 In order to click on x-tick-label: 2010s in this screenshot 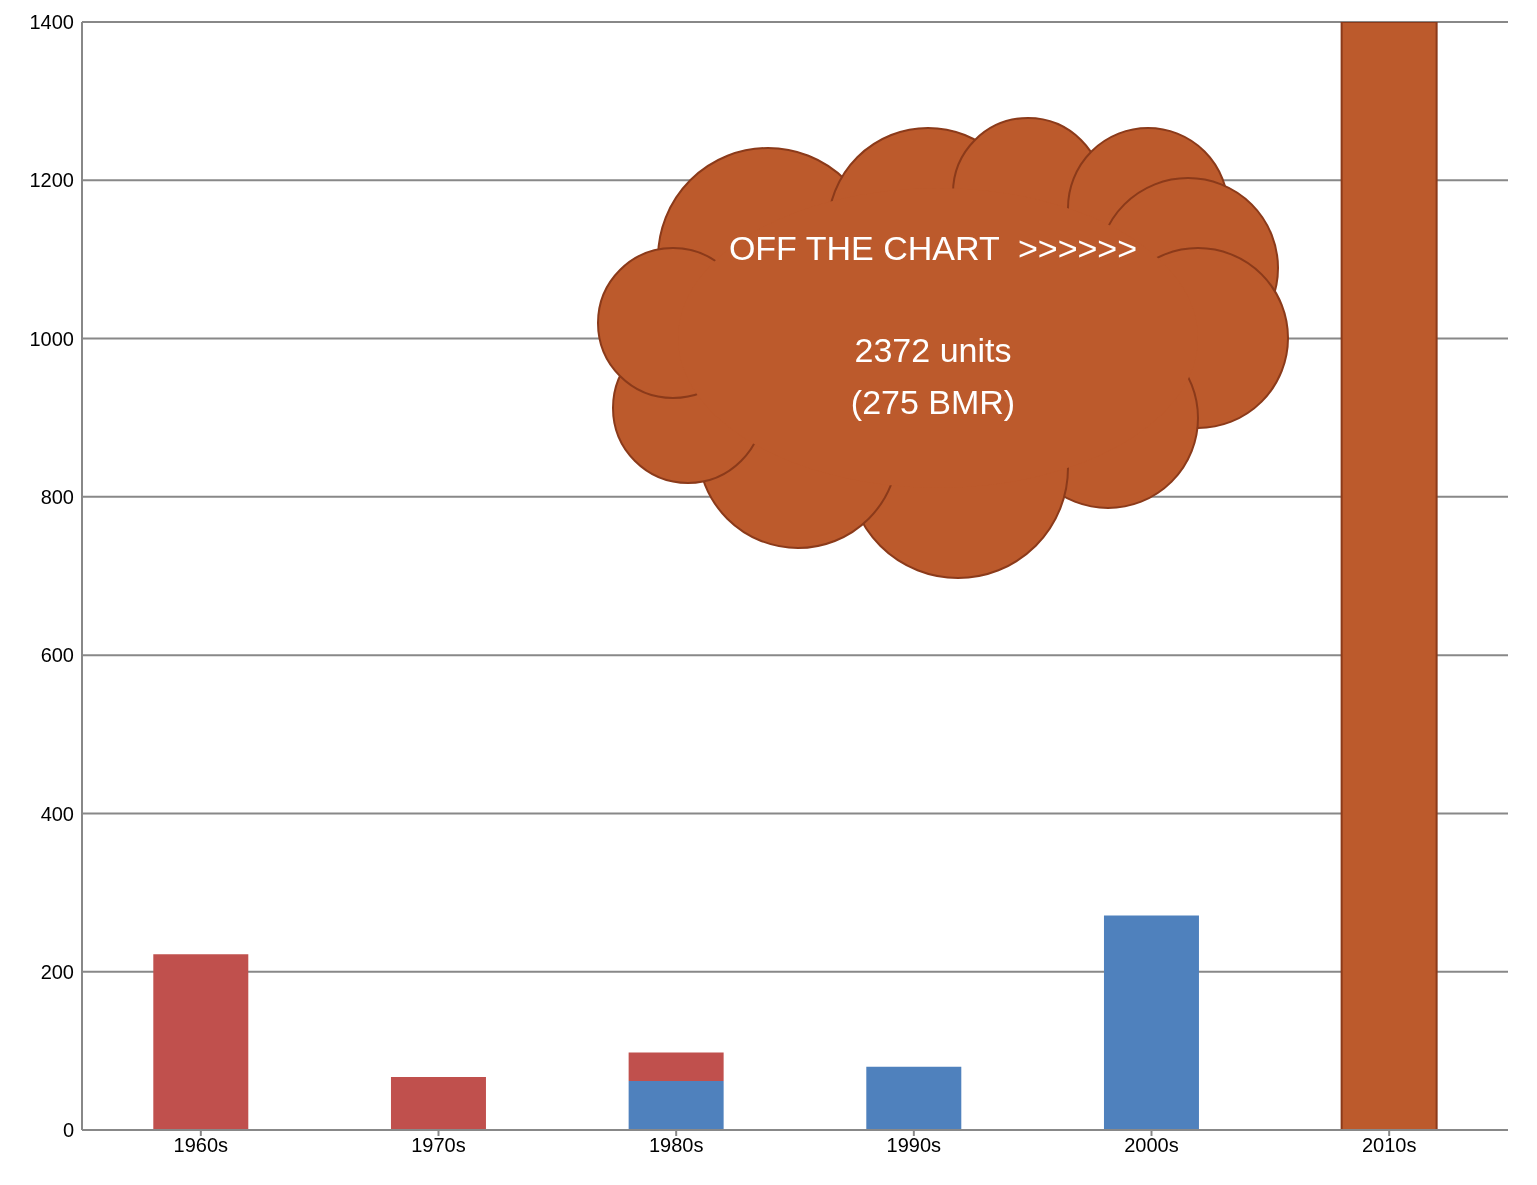, I will do `click(1389, 1145)`.